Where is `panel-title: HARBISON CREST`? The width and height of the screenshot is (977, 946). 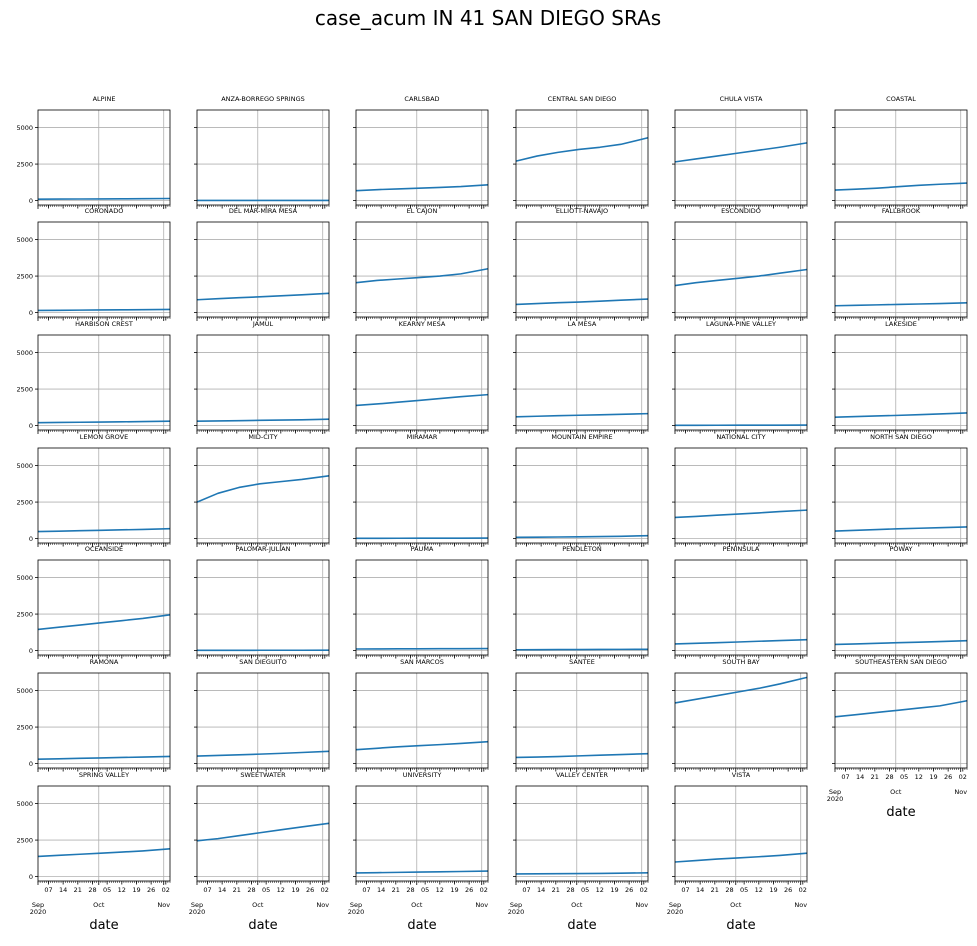
panel-title: HARBISON CREST is located at coordinates (104, 324).